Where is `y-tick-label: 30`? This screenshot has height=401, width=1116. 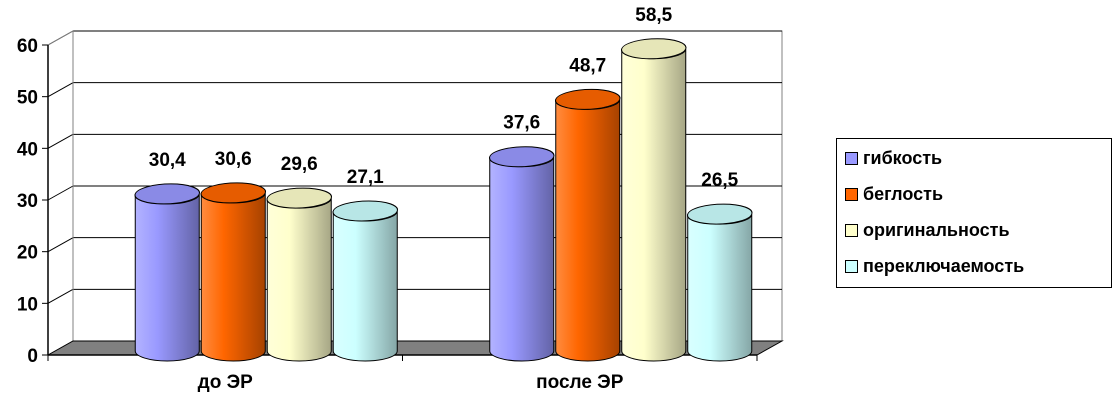 y-tick-label: 30 is located at coordinates (27, 201).